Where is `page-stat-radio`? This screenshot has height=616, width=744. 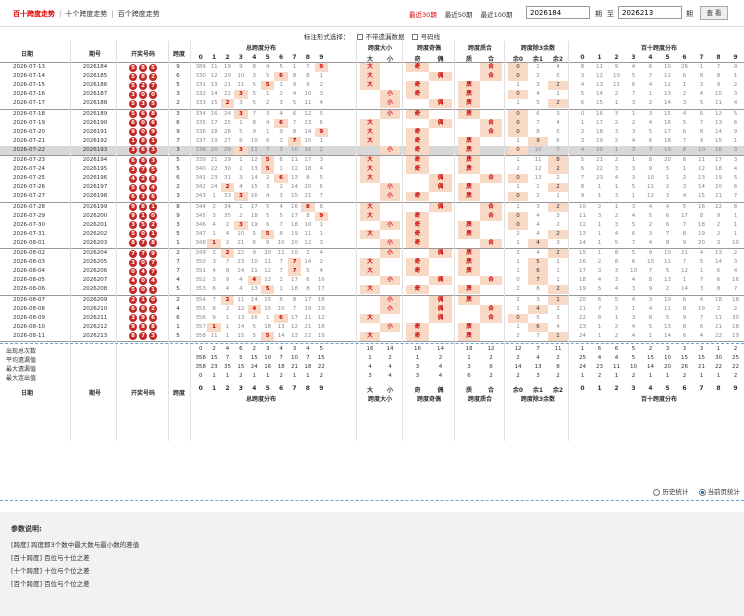
page-stat-radio is located at coordinates (702, 492).